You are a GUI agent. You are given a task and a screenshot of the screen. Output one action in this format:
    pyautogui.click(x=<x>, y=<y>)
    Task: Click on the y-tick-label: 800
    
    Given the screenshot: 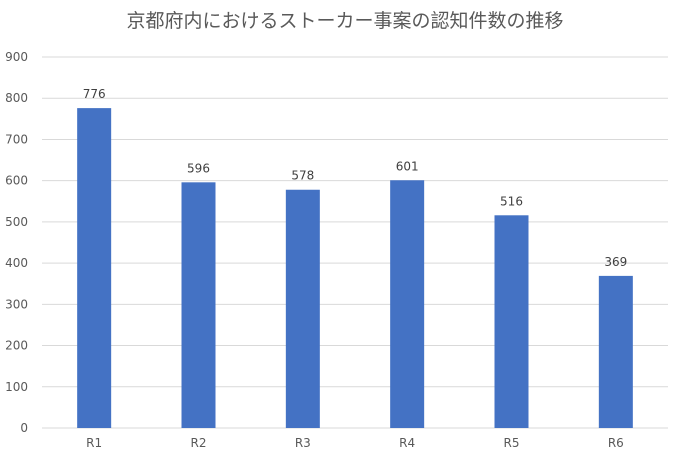 What is the action you would take?
    pyautogui.click(x=16, y=98)
    